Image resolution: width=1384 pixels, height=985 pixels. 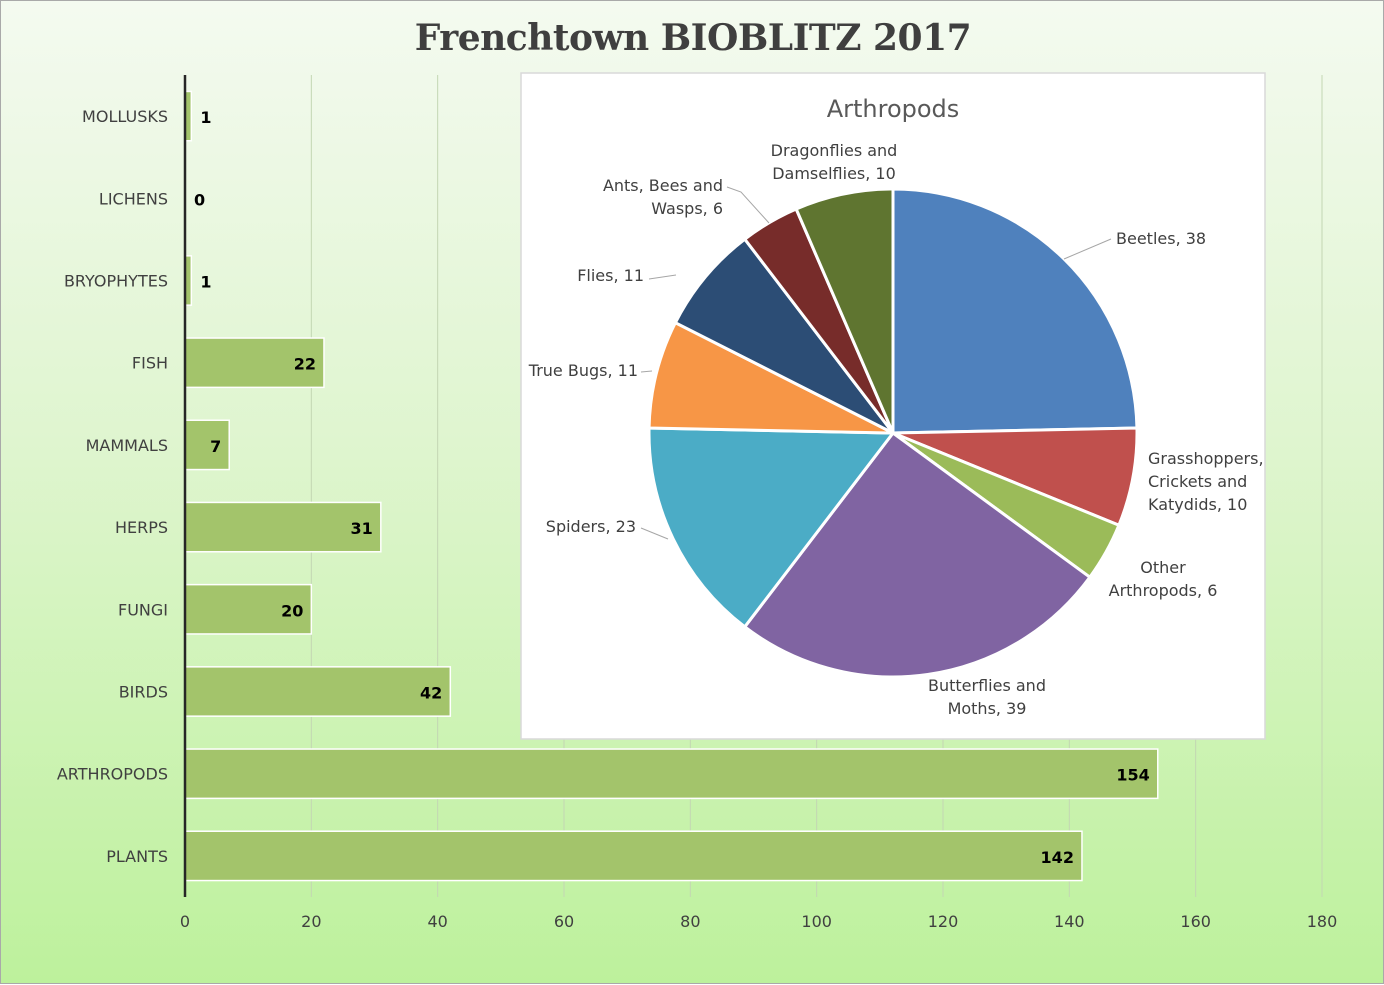 I want to click on pie-slice-label-line: Dragonflies and, so click(x=834, y=150).